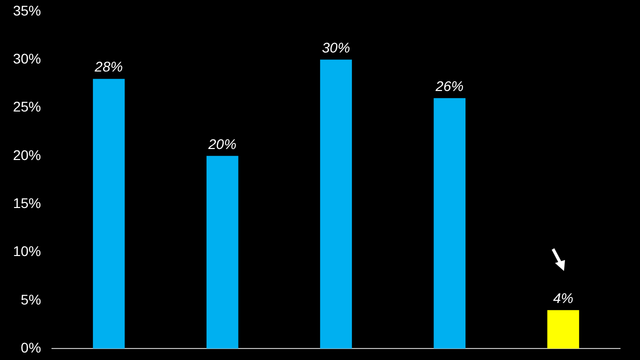 This screenshot has height=360, width=640. I want to click on data-label: 26%, so click(449, 86).